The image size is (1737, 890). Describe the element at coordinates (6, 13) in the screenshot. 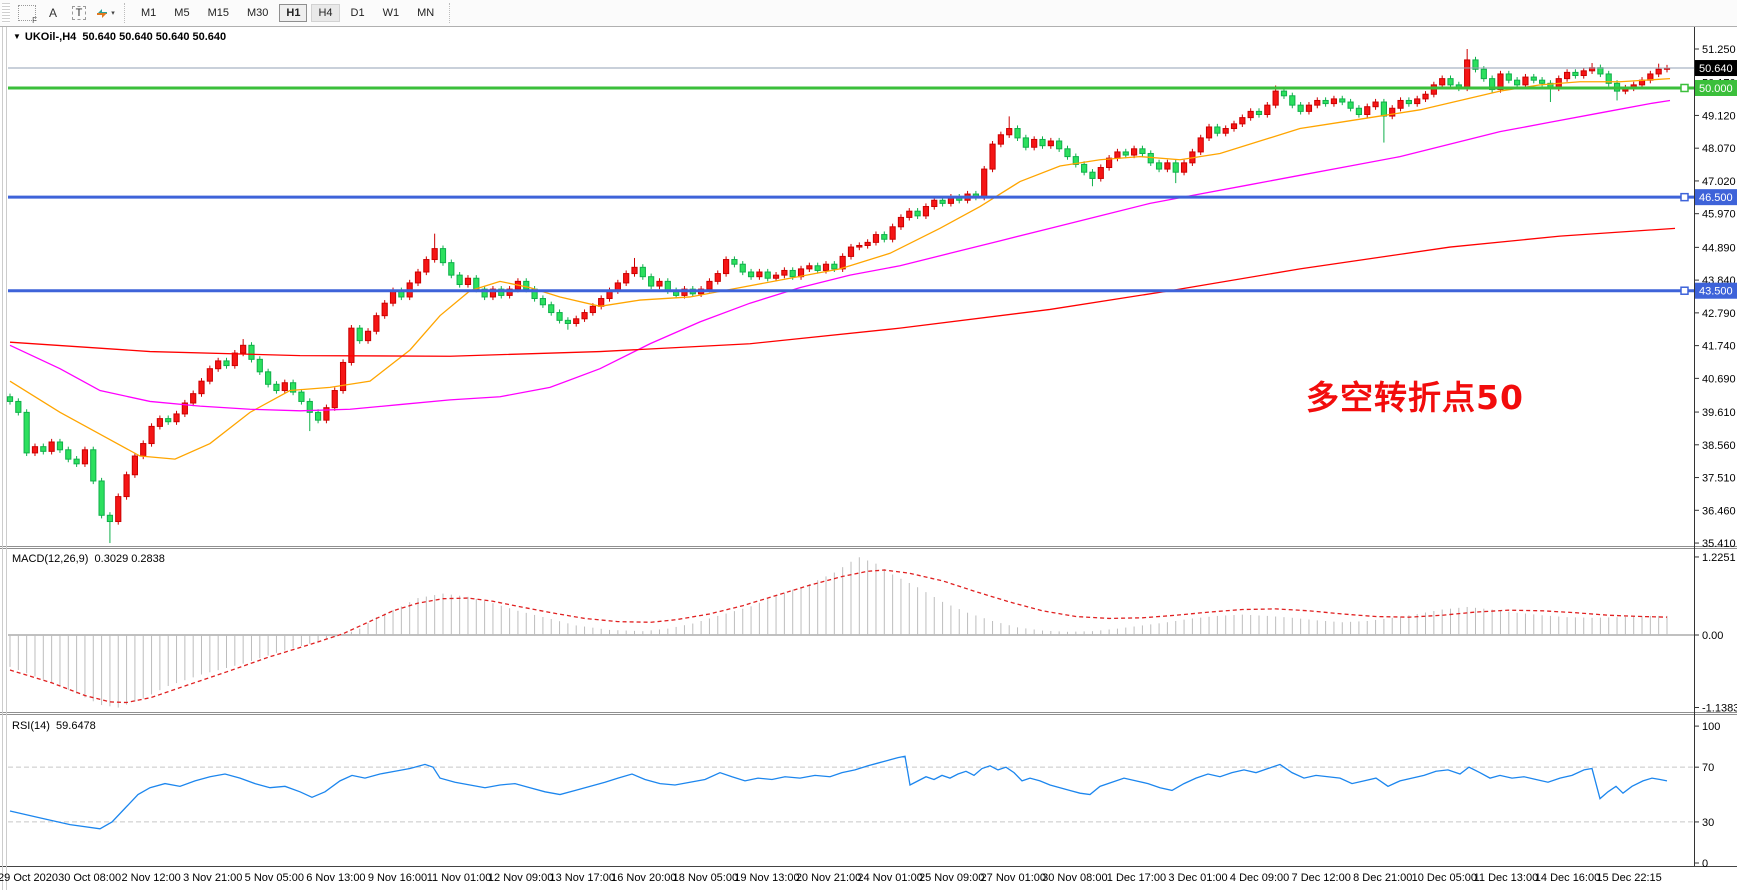

I see `toolbar-drag-handle` at that location.